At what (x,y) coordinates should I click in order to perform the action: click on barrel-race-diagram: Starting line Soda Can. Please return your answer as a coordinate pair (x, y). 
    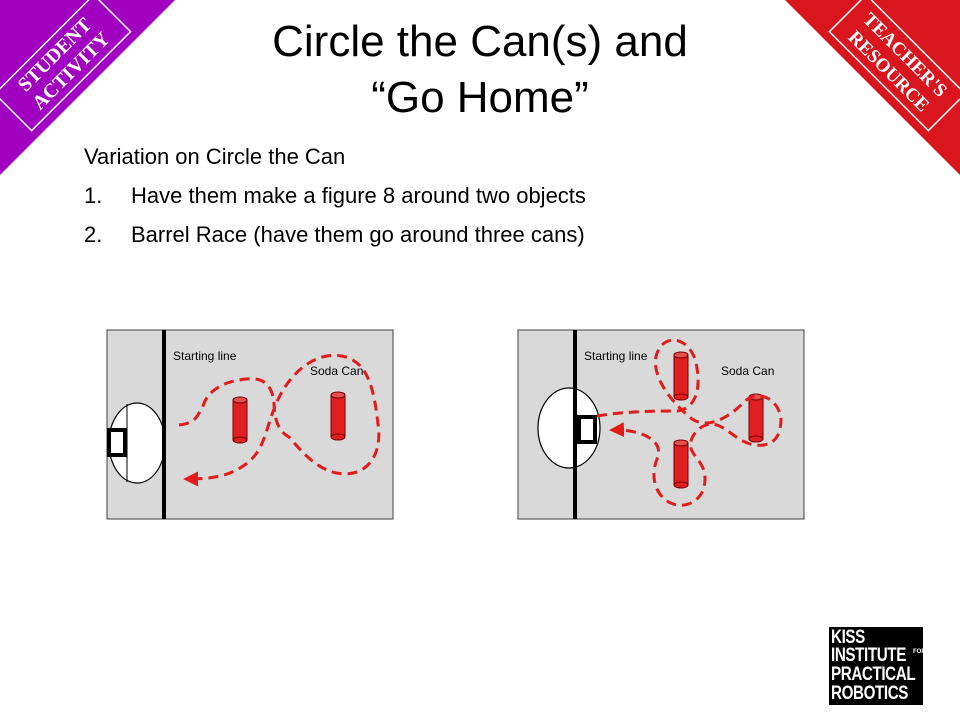
    Looking at the image, I should click on (661, 424).